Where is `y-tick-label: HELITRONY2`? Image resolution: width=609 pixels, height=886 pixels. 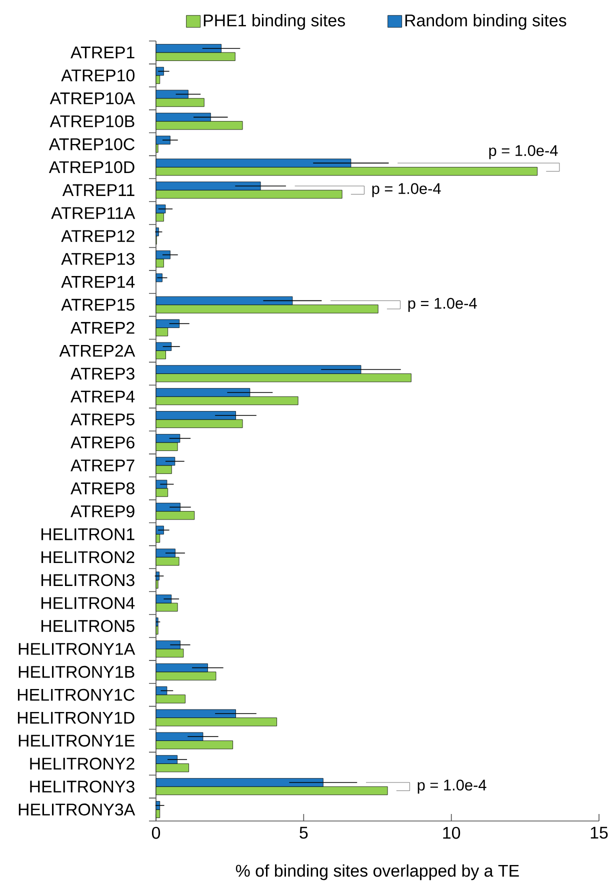
y-tick-label: HELITRONY2 is located at coordinates (82, 764).